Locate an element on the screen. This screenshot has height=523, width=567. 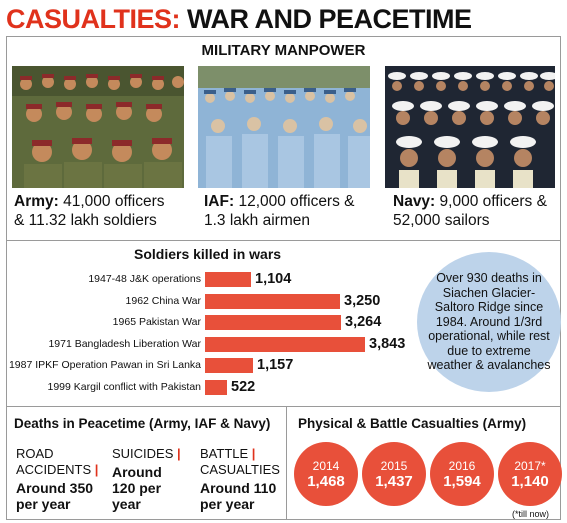
navy-caption: Navy: 9,000 officers & 52,000 sailors is located at coordinates (470, 211).